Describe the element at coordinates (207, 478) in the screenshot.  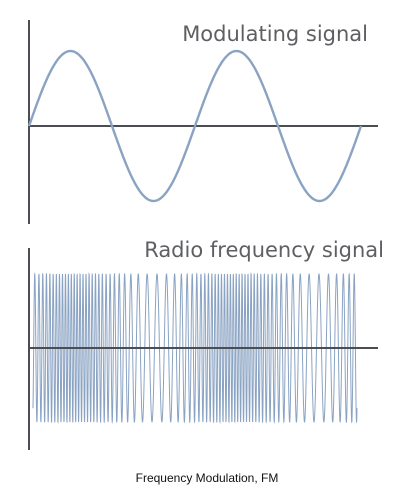
I see `figure-caption: Frequency Modulation, FM` at that location.